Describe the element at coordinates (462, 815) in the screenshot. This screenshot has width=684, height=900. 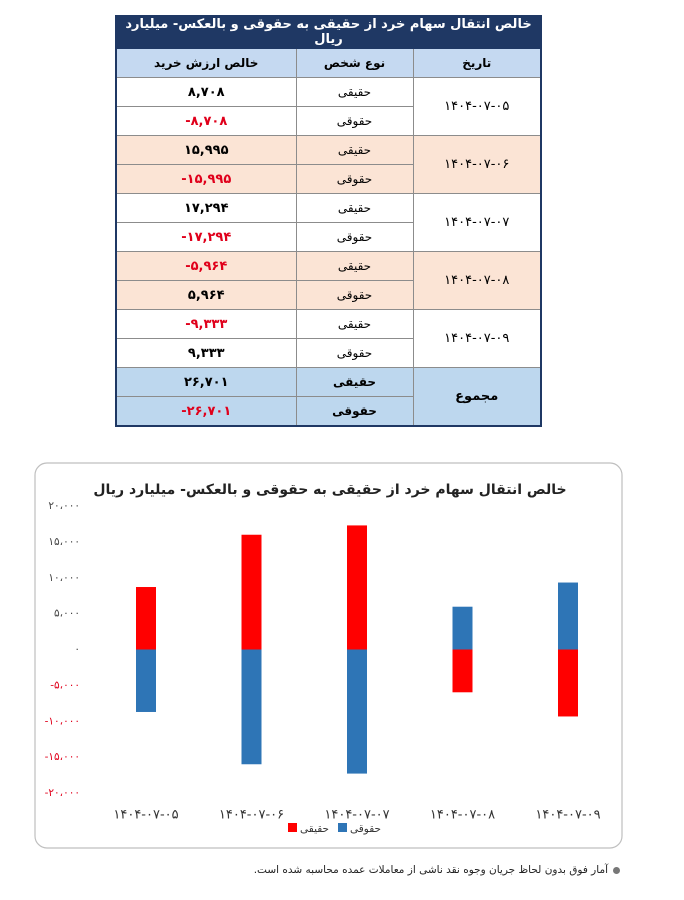
I see `x-tick-label: ۱۴۰۴-۰۷-۰۸` at that location.